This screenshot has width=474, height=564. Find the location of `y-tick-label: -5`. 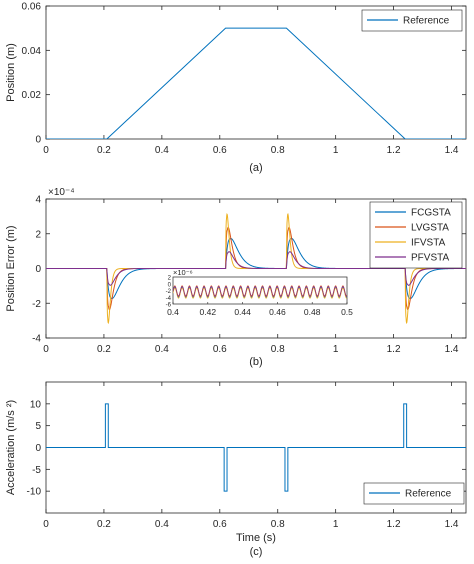

y-tick-label: -5 is located at coordinates (36, 470).